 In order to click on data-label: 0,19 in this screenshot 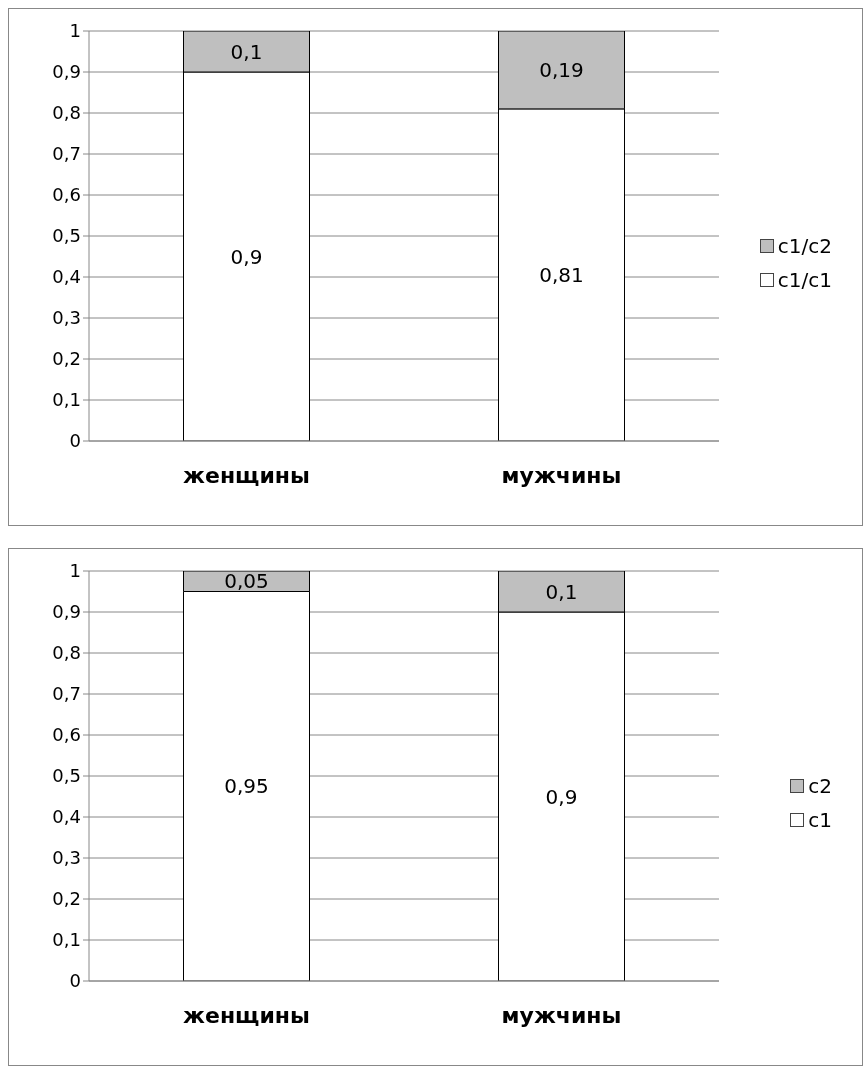, I will do `click(561, 70)`.